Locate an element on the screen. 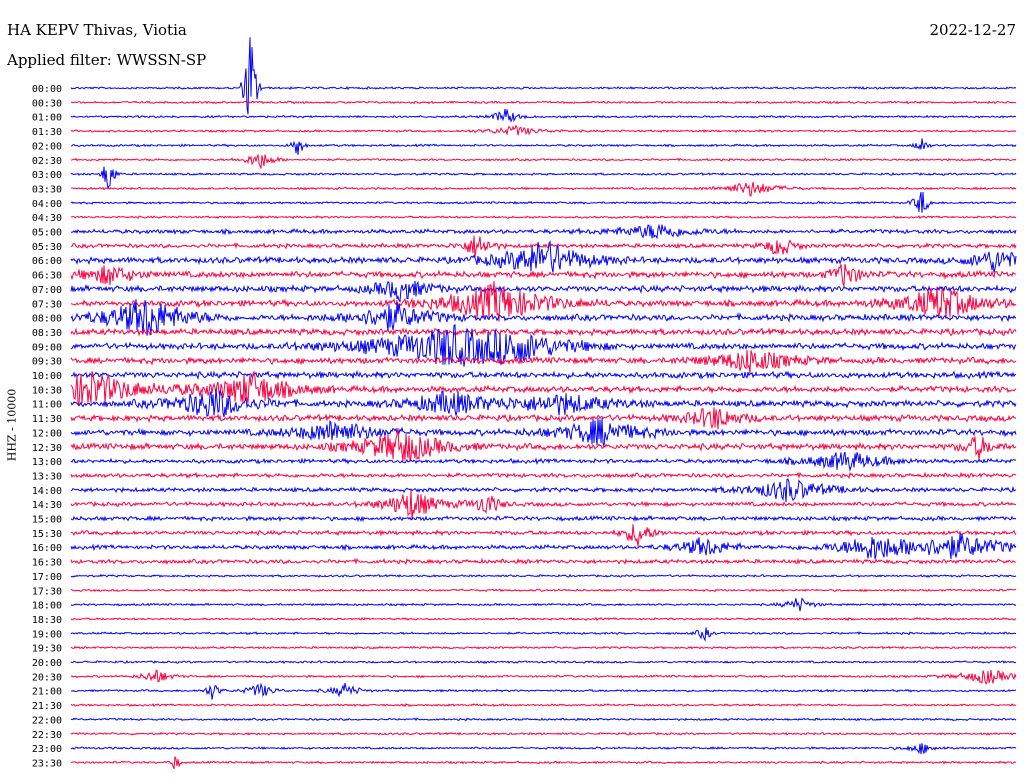 The height and width of the screenshot is (780, 1024). row-label: 06:00 is located at coordinates (47, 261).